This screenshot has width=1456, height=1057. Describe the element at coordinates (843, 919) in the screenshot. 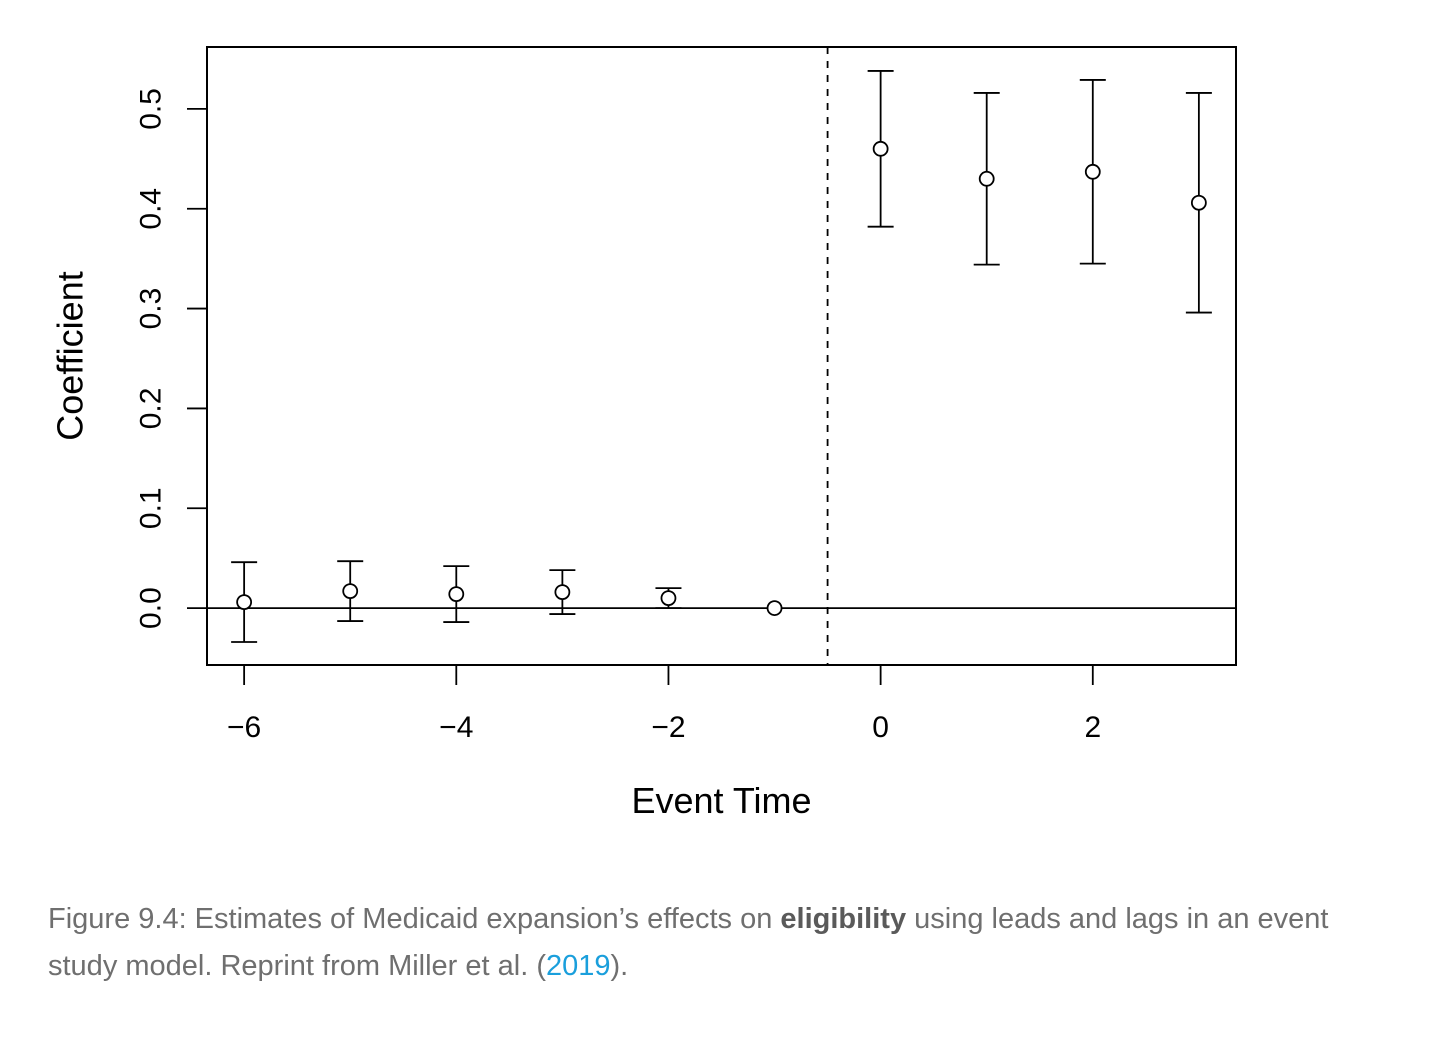

I see `caption-bold-term: eligibility` at that location.